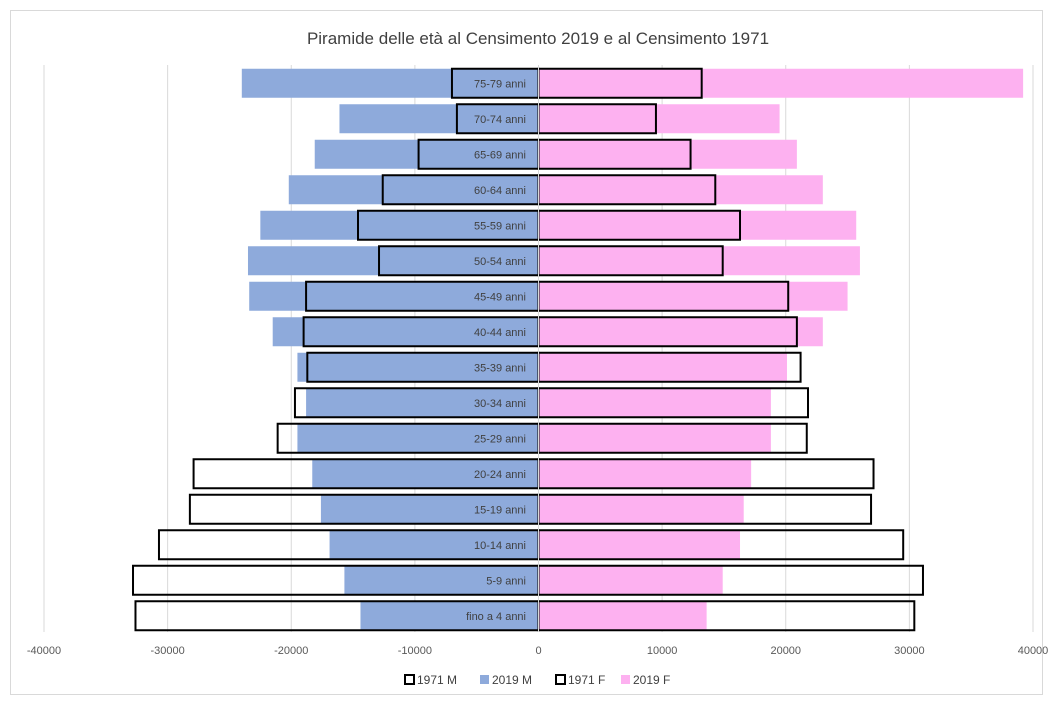 The width and height of the screenshot is (1054, 701). What do you see at coordinates (291, 651) in the screenshot?
I see `x-tick-label: -20000` at bounding box center [291, 651].